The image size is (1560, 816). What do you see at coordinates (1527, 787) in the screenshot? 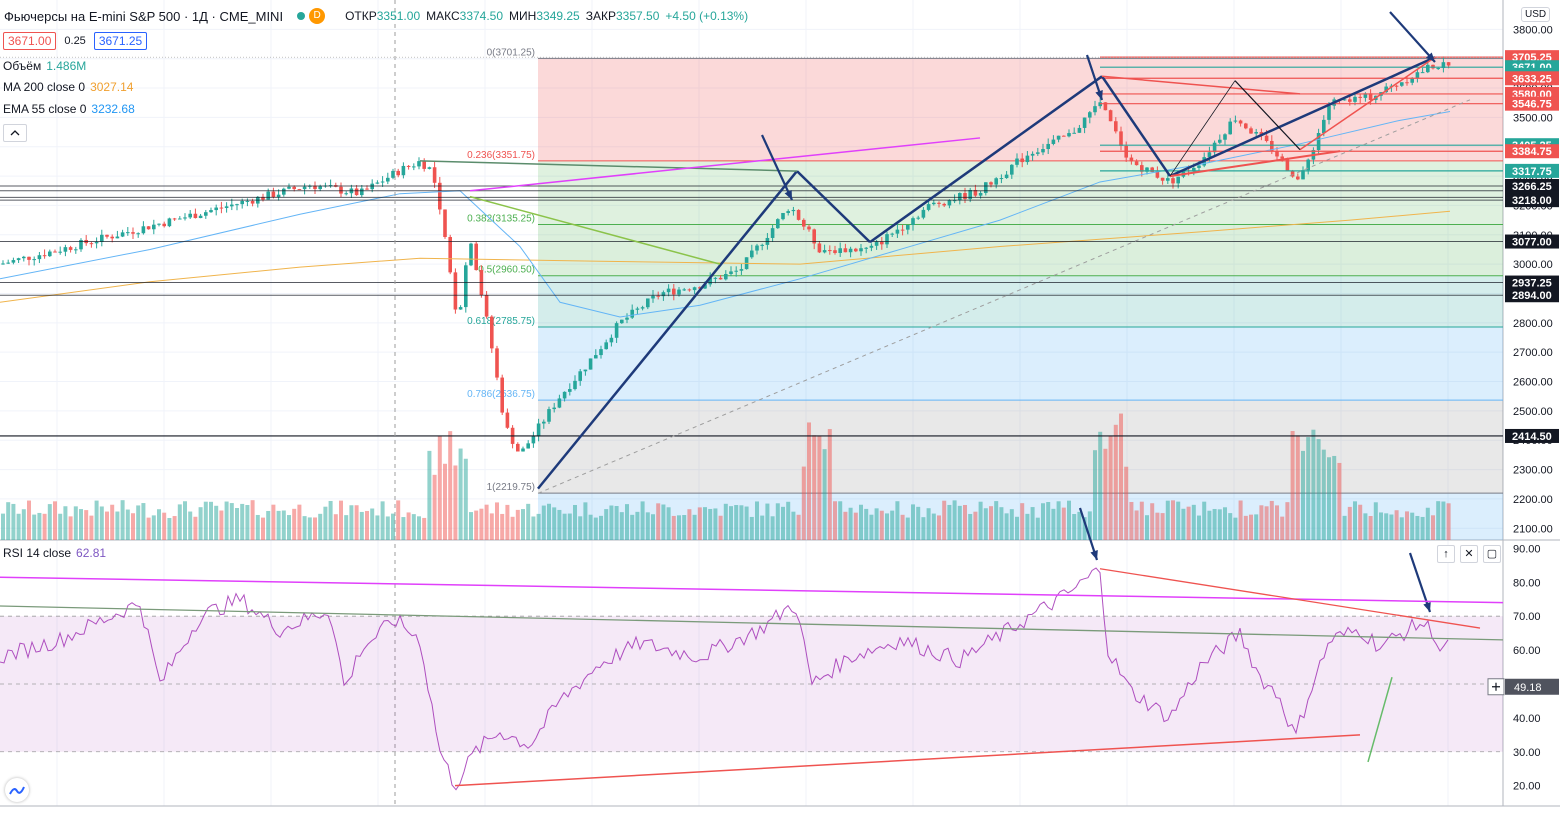
I see `rsi-tick-label: 20.00` at bounding box center [1527, 787].